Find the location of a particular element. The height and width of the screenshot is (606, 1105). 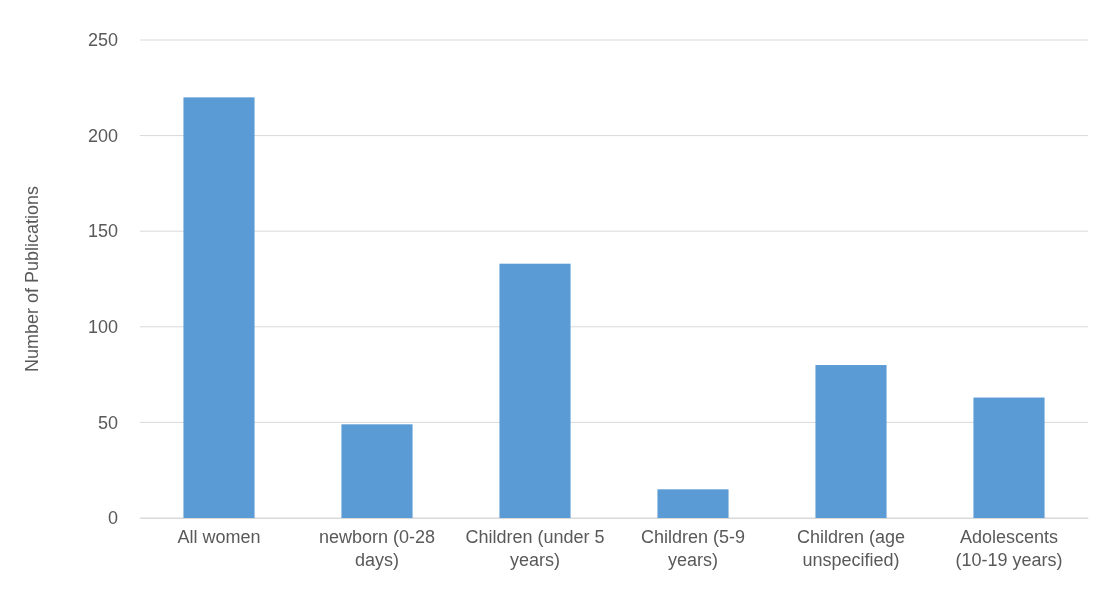

y-axis-title: Number of Publications is located at coordinates (32, 279).